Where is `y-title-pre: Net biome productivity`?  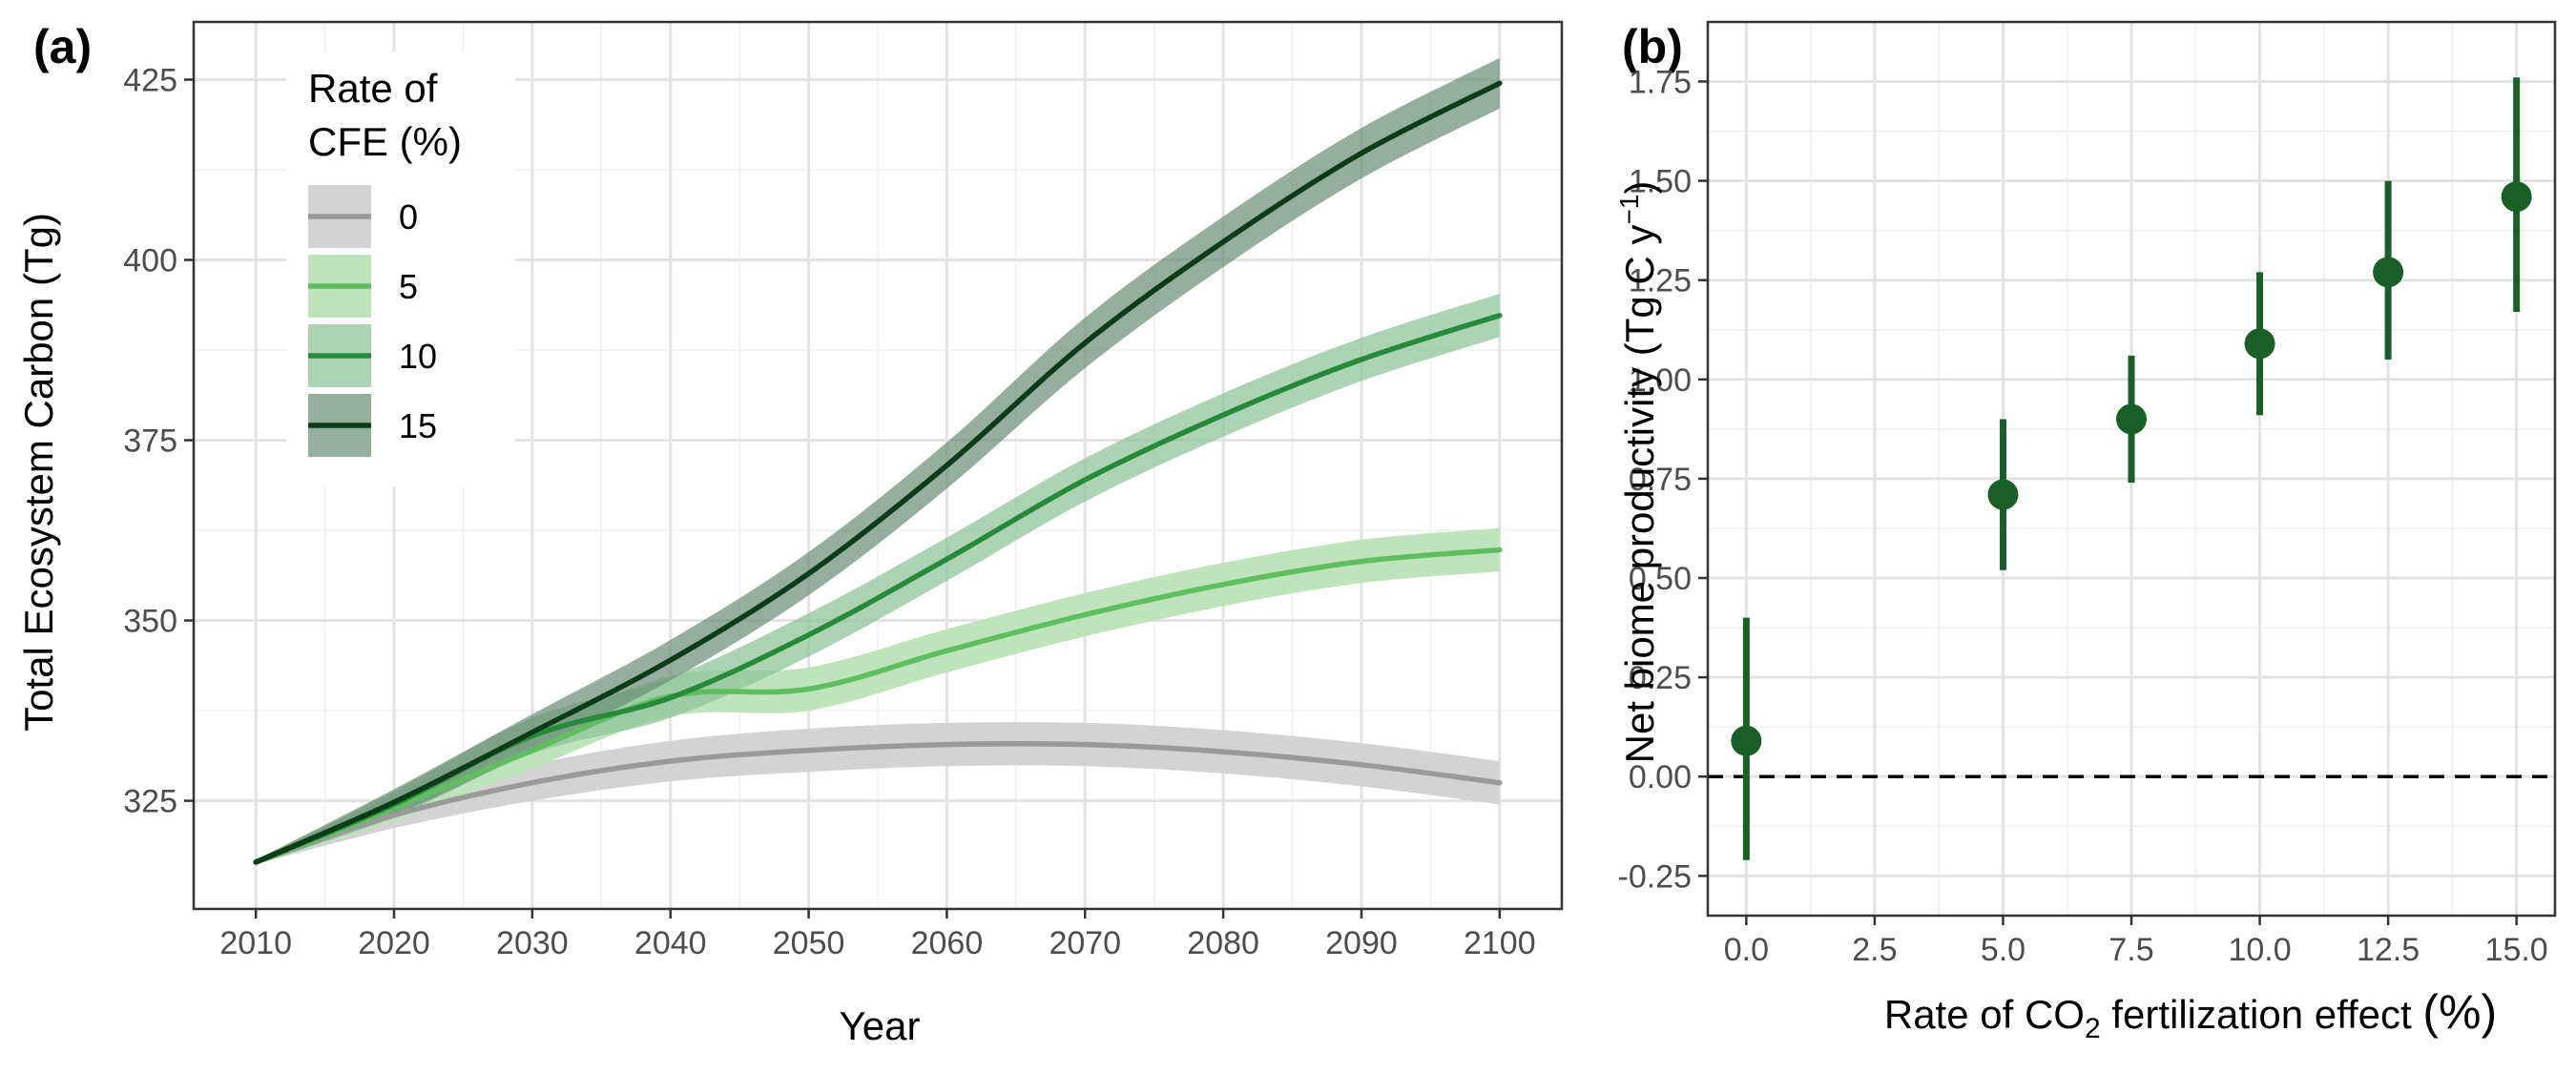 y-title-pre: Net biome productivity is located at coordinates (1639, 559).